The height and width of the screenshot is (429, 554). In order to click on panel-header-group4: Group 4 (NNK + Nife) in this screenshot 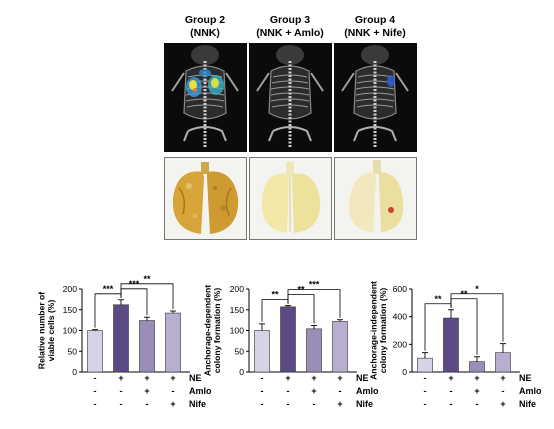, I will do `click(375, 27)`.